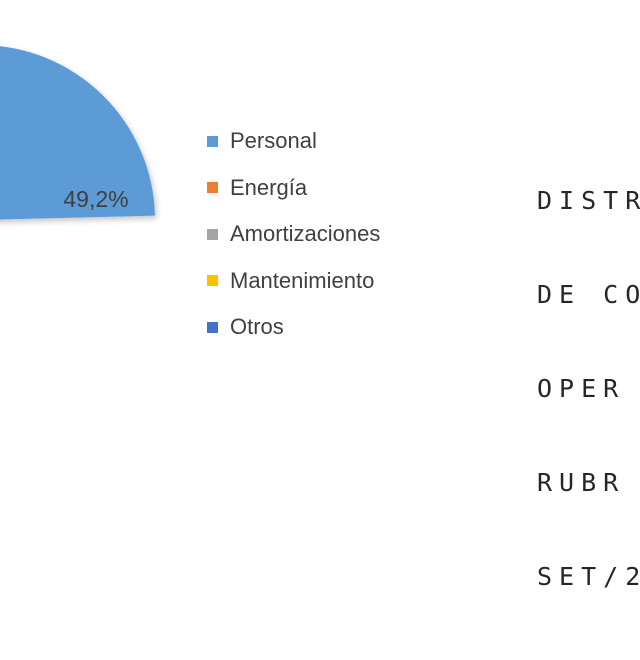 Image resolution: width=640 pixels, height=660 pixels. What do you see at coordinates (293, 327) in the screenshot?
I see `legend-item-otros: Otros` at bounding box center [293, 327].